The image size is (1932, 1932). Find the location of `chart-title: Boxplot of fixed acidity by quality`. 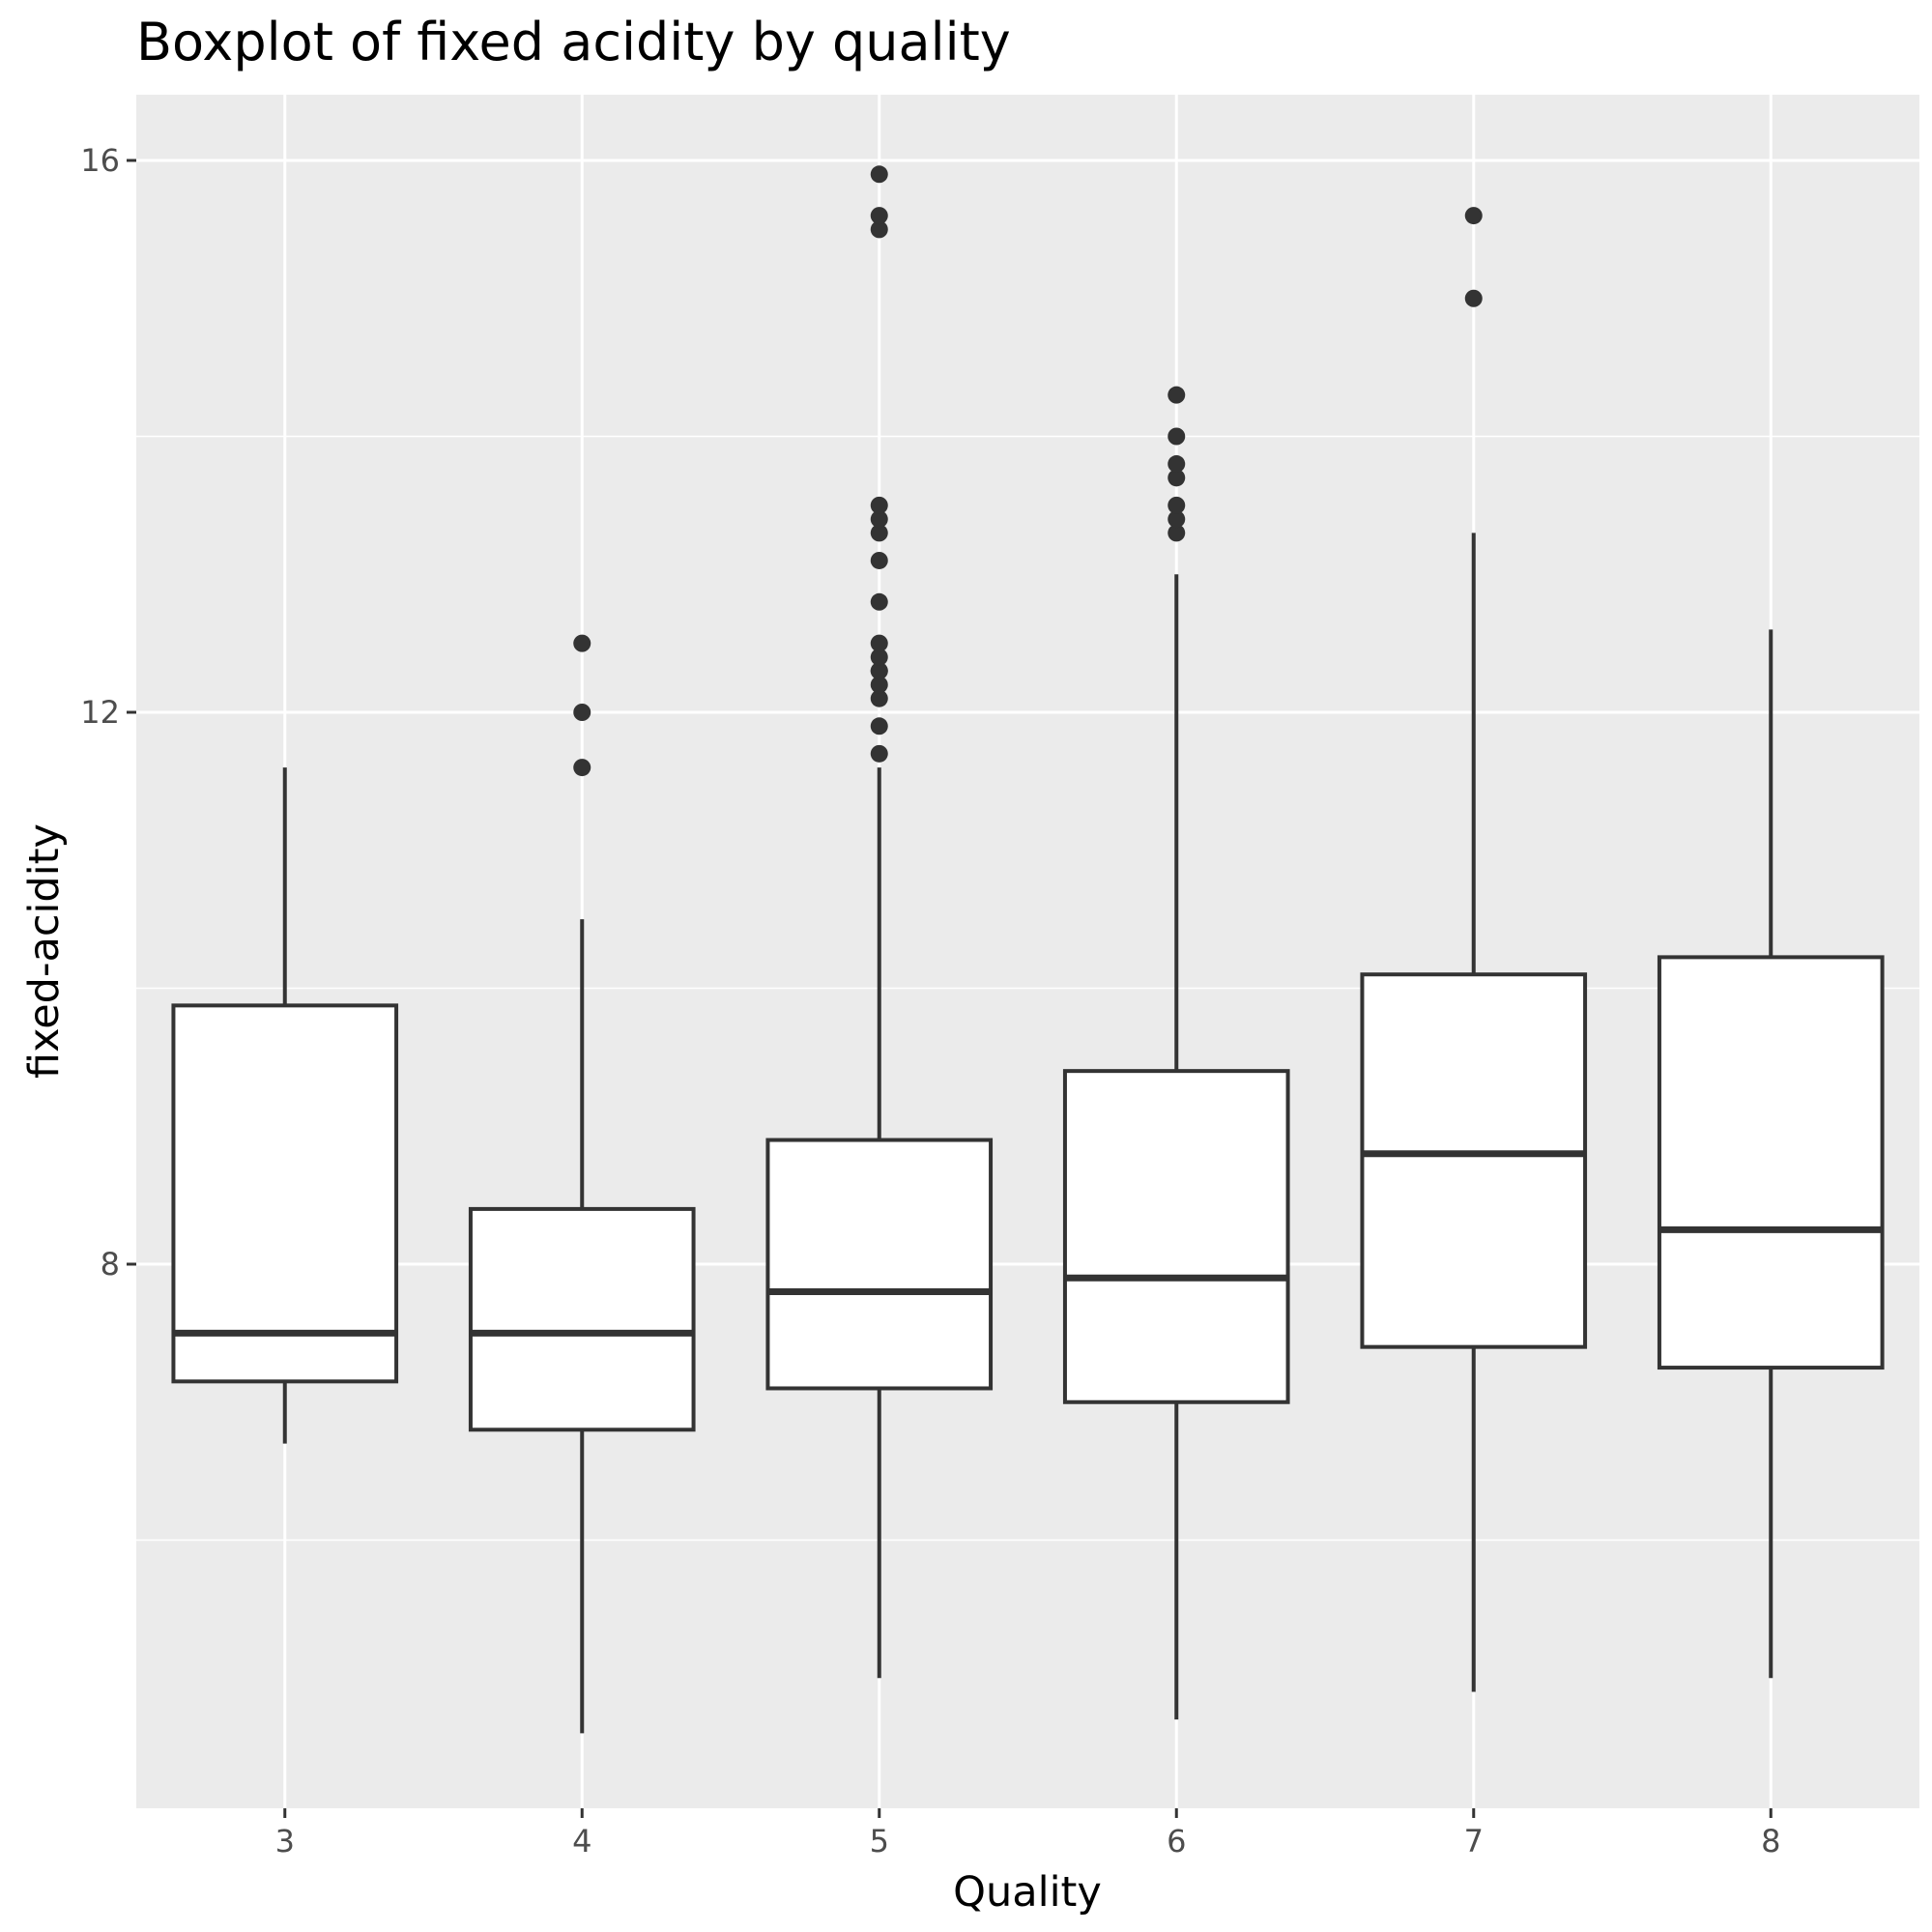

chart-title: Boxplot of fixed acidity by quality is located at coordinates (573, 42).